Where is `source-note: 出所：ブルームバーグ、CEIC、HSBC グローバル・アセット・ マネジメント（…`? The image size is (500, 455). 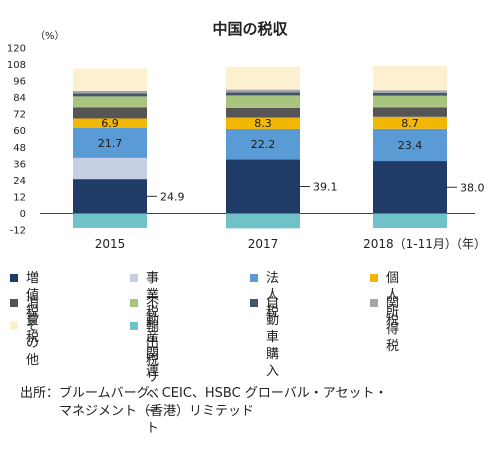 source-note: 出所：ブルームバーグ、CEIC、HSBC グローバル・アセット・ マネジメント（… is located at coordinates (204, 402).